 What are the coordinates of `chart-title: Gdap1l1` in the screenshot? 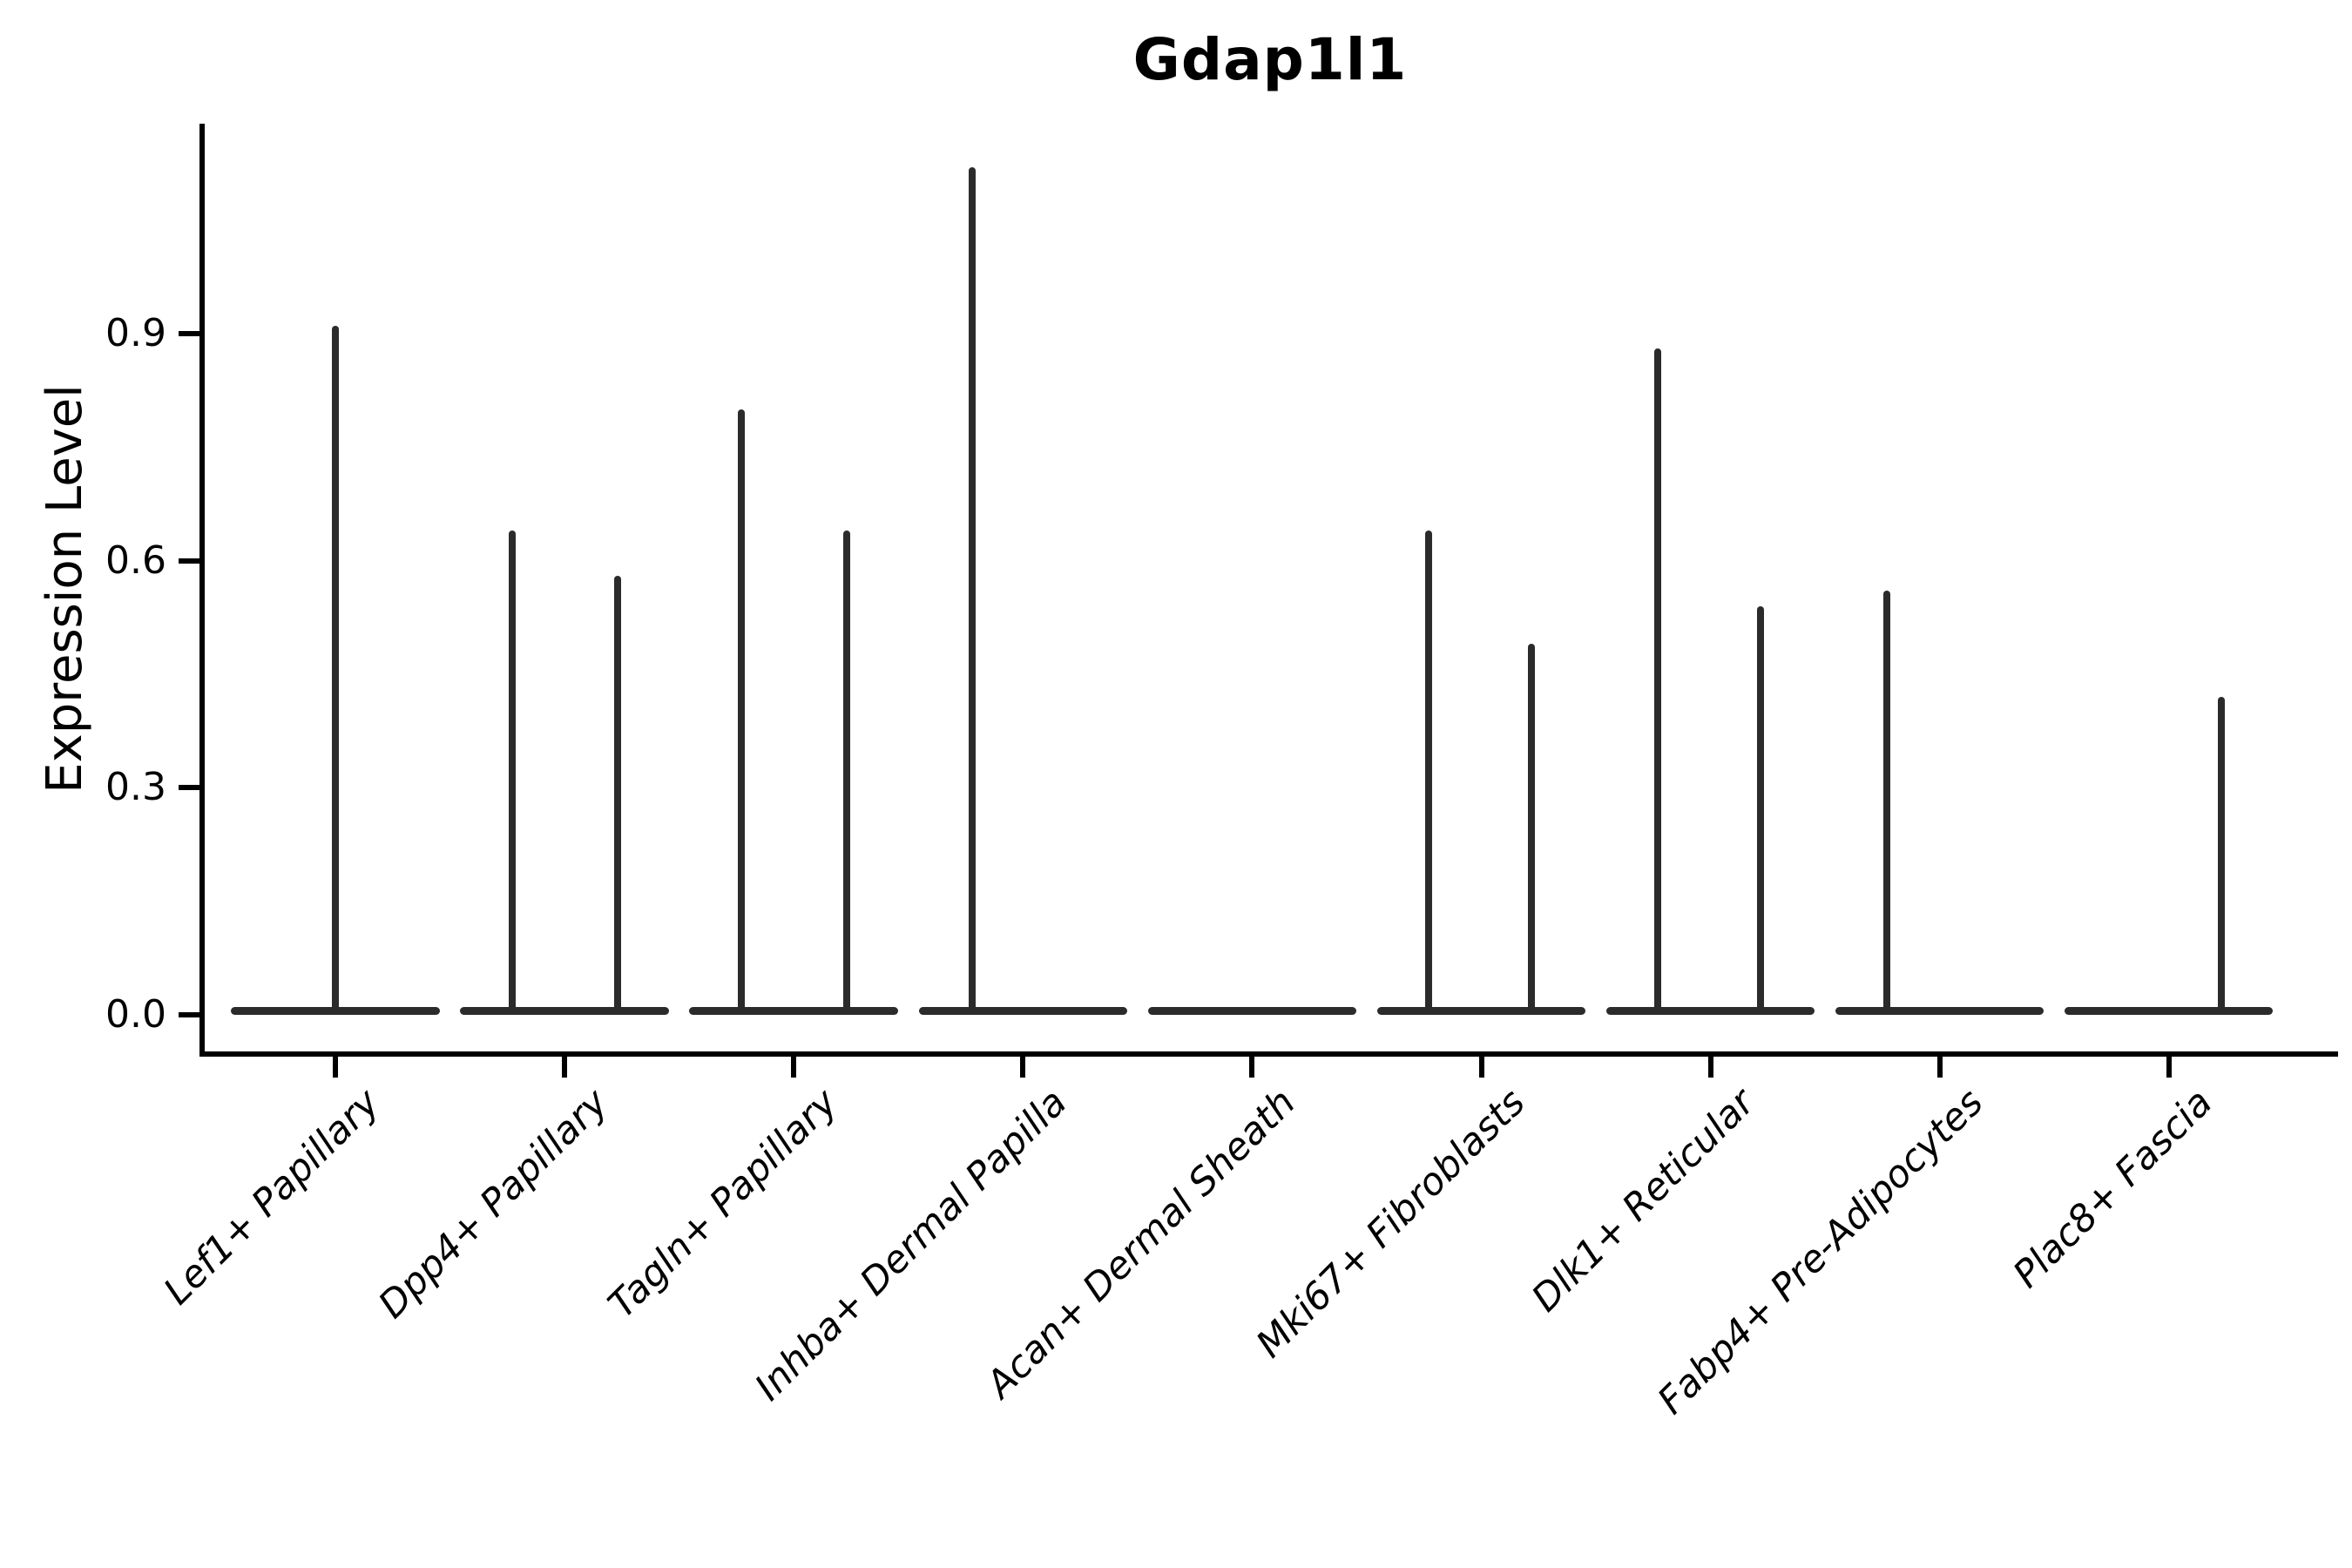 It's located at (1270, 59).